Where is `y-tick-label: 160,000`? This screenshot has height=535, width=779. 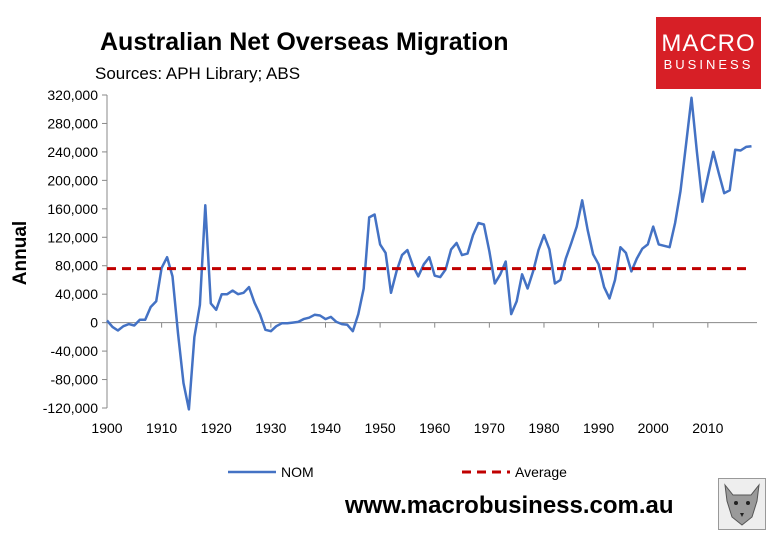 y-tick-label: 160,000 is located at coordinates (72, 209).